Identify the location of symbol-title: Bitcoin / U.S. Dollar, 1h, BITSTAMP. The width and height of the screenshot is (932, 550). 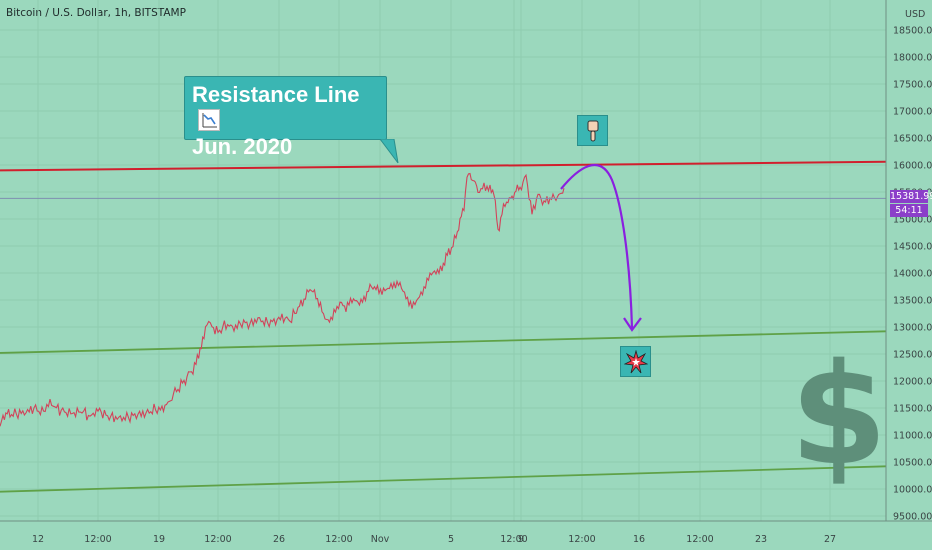
(96, 13).